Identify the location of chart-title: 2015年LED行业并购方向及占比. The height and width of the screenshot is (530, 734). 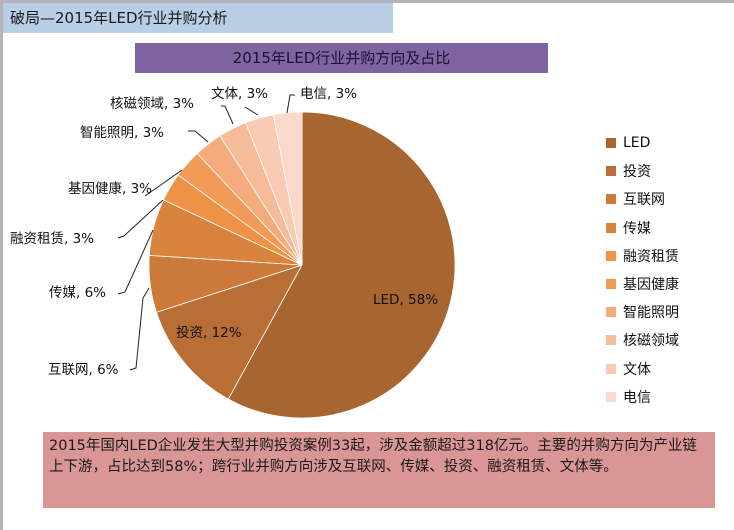
(341, 58).